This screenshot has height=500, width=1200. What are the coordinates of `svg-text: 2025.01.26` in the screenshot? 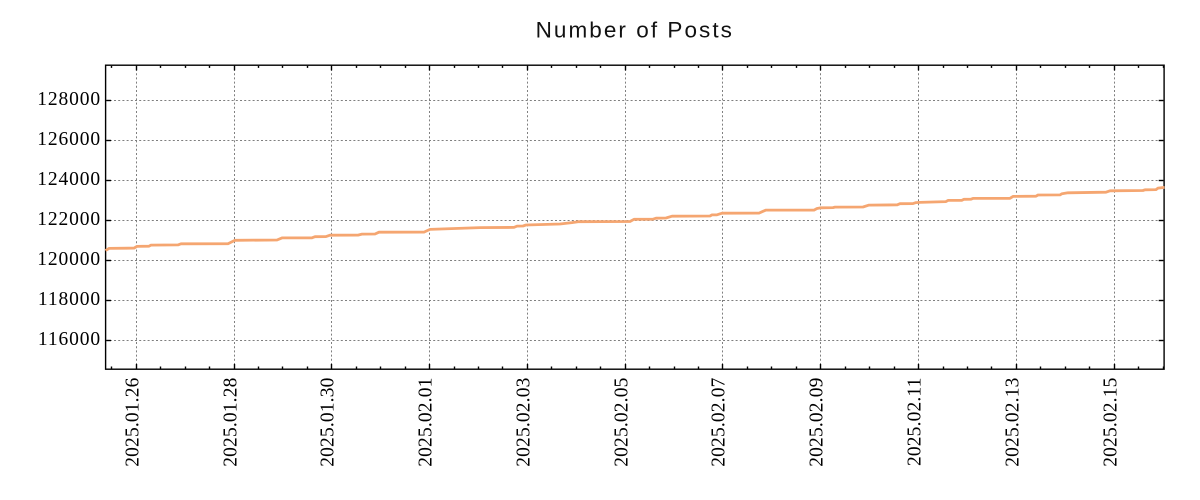 It's located at (133, 421).